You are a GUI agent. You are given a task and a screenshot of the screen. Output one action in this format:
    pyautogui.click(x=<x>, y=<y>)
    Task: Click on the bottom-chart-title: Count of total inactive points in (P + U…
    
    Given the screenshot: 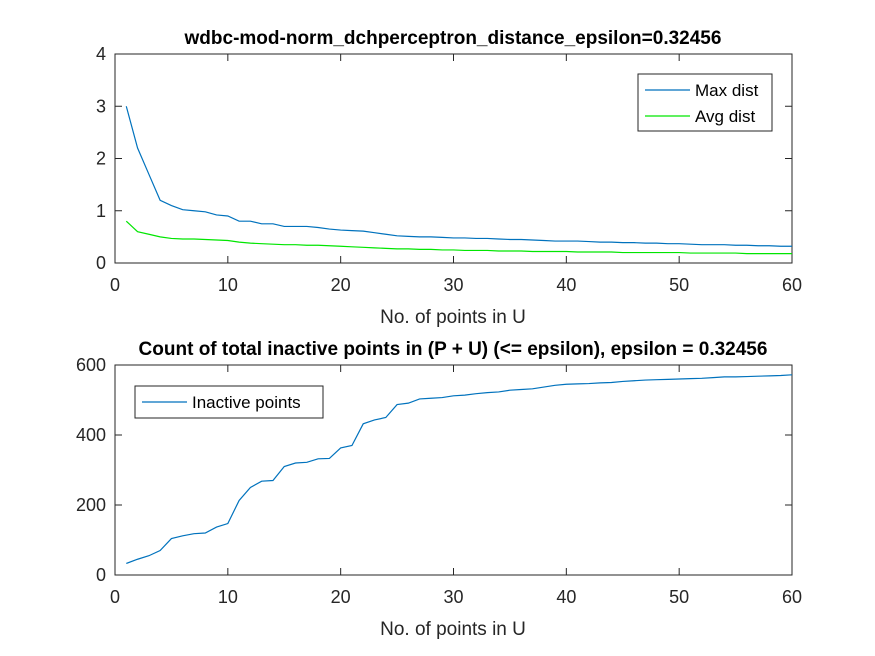 What is the action you would take?
    pyautogui.click(x=453, y=349)
    